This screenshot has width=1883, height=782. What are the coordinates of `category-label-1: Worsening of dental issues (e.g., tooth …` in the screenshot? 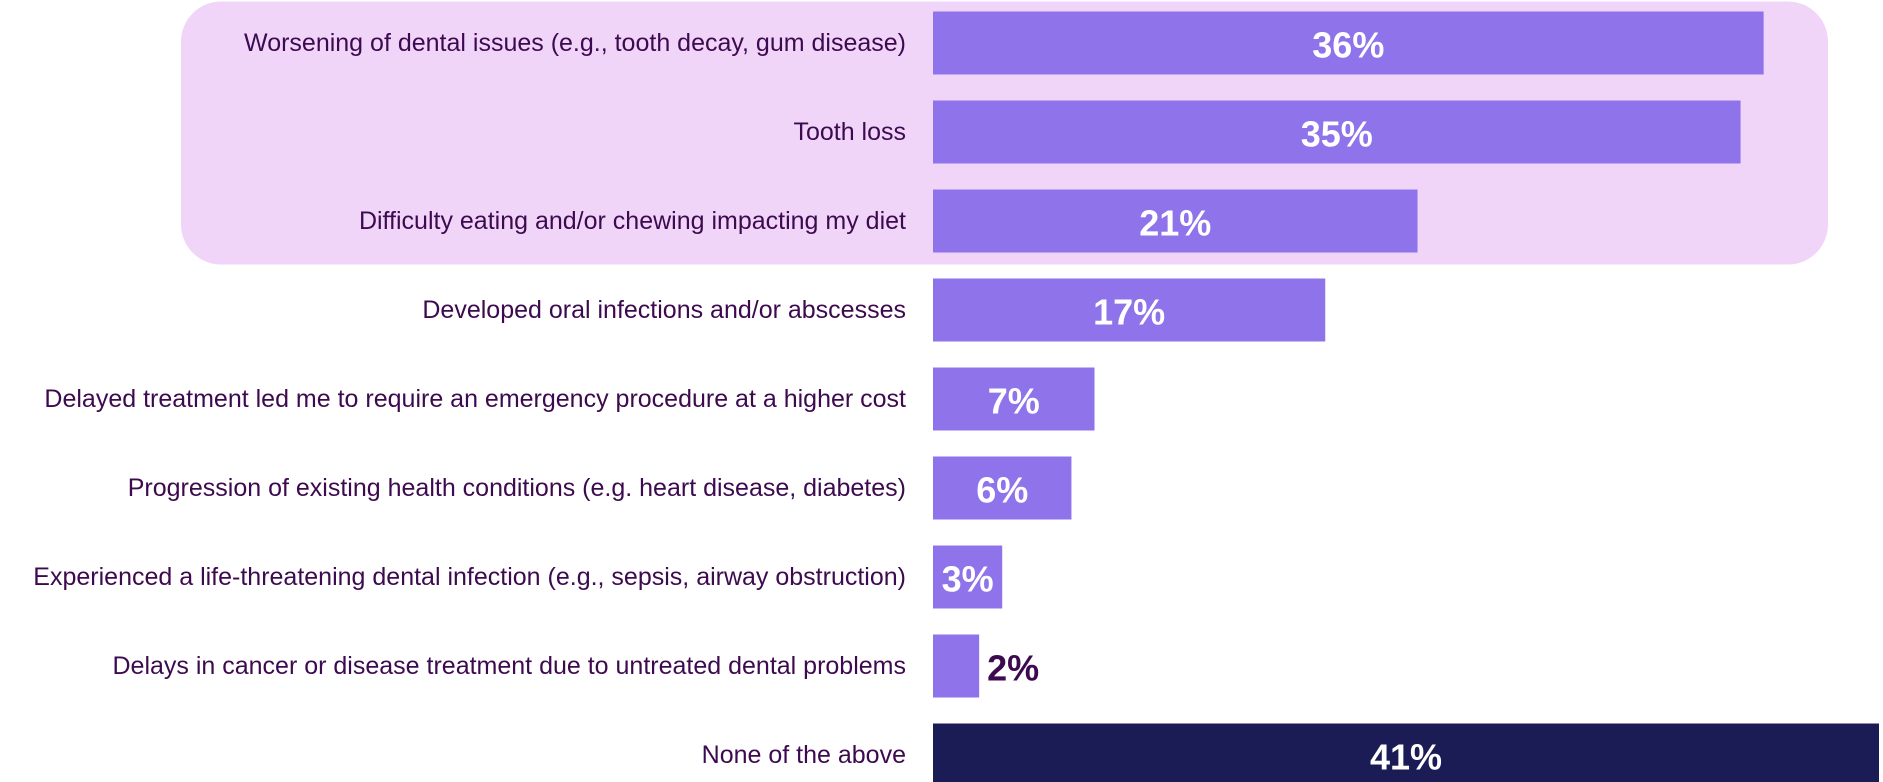 It's located at (575, 43).